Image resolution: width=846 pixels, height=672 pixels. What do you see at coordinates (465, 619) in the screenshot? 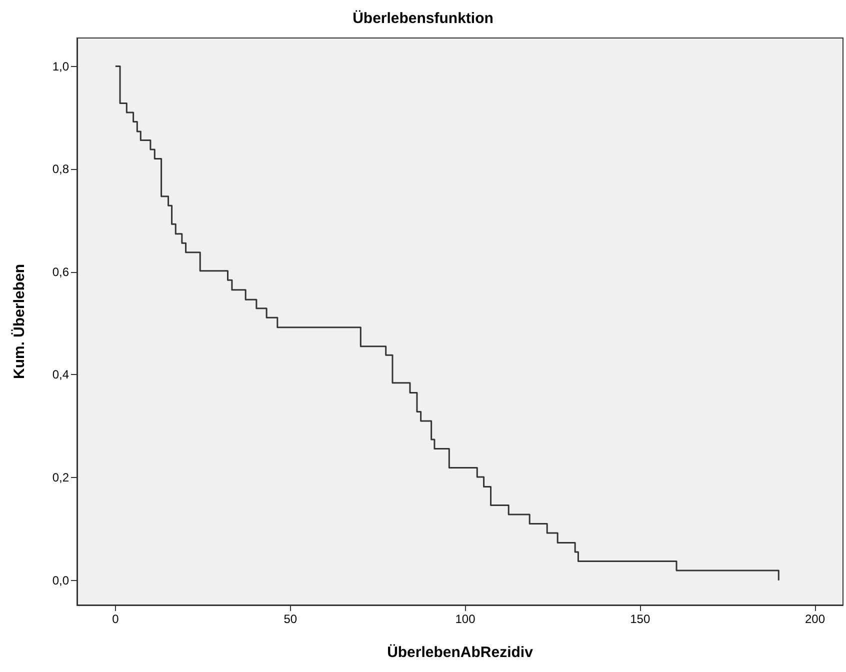
I see `x-tick-label: 100` at bounding box center [465, 619].